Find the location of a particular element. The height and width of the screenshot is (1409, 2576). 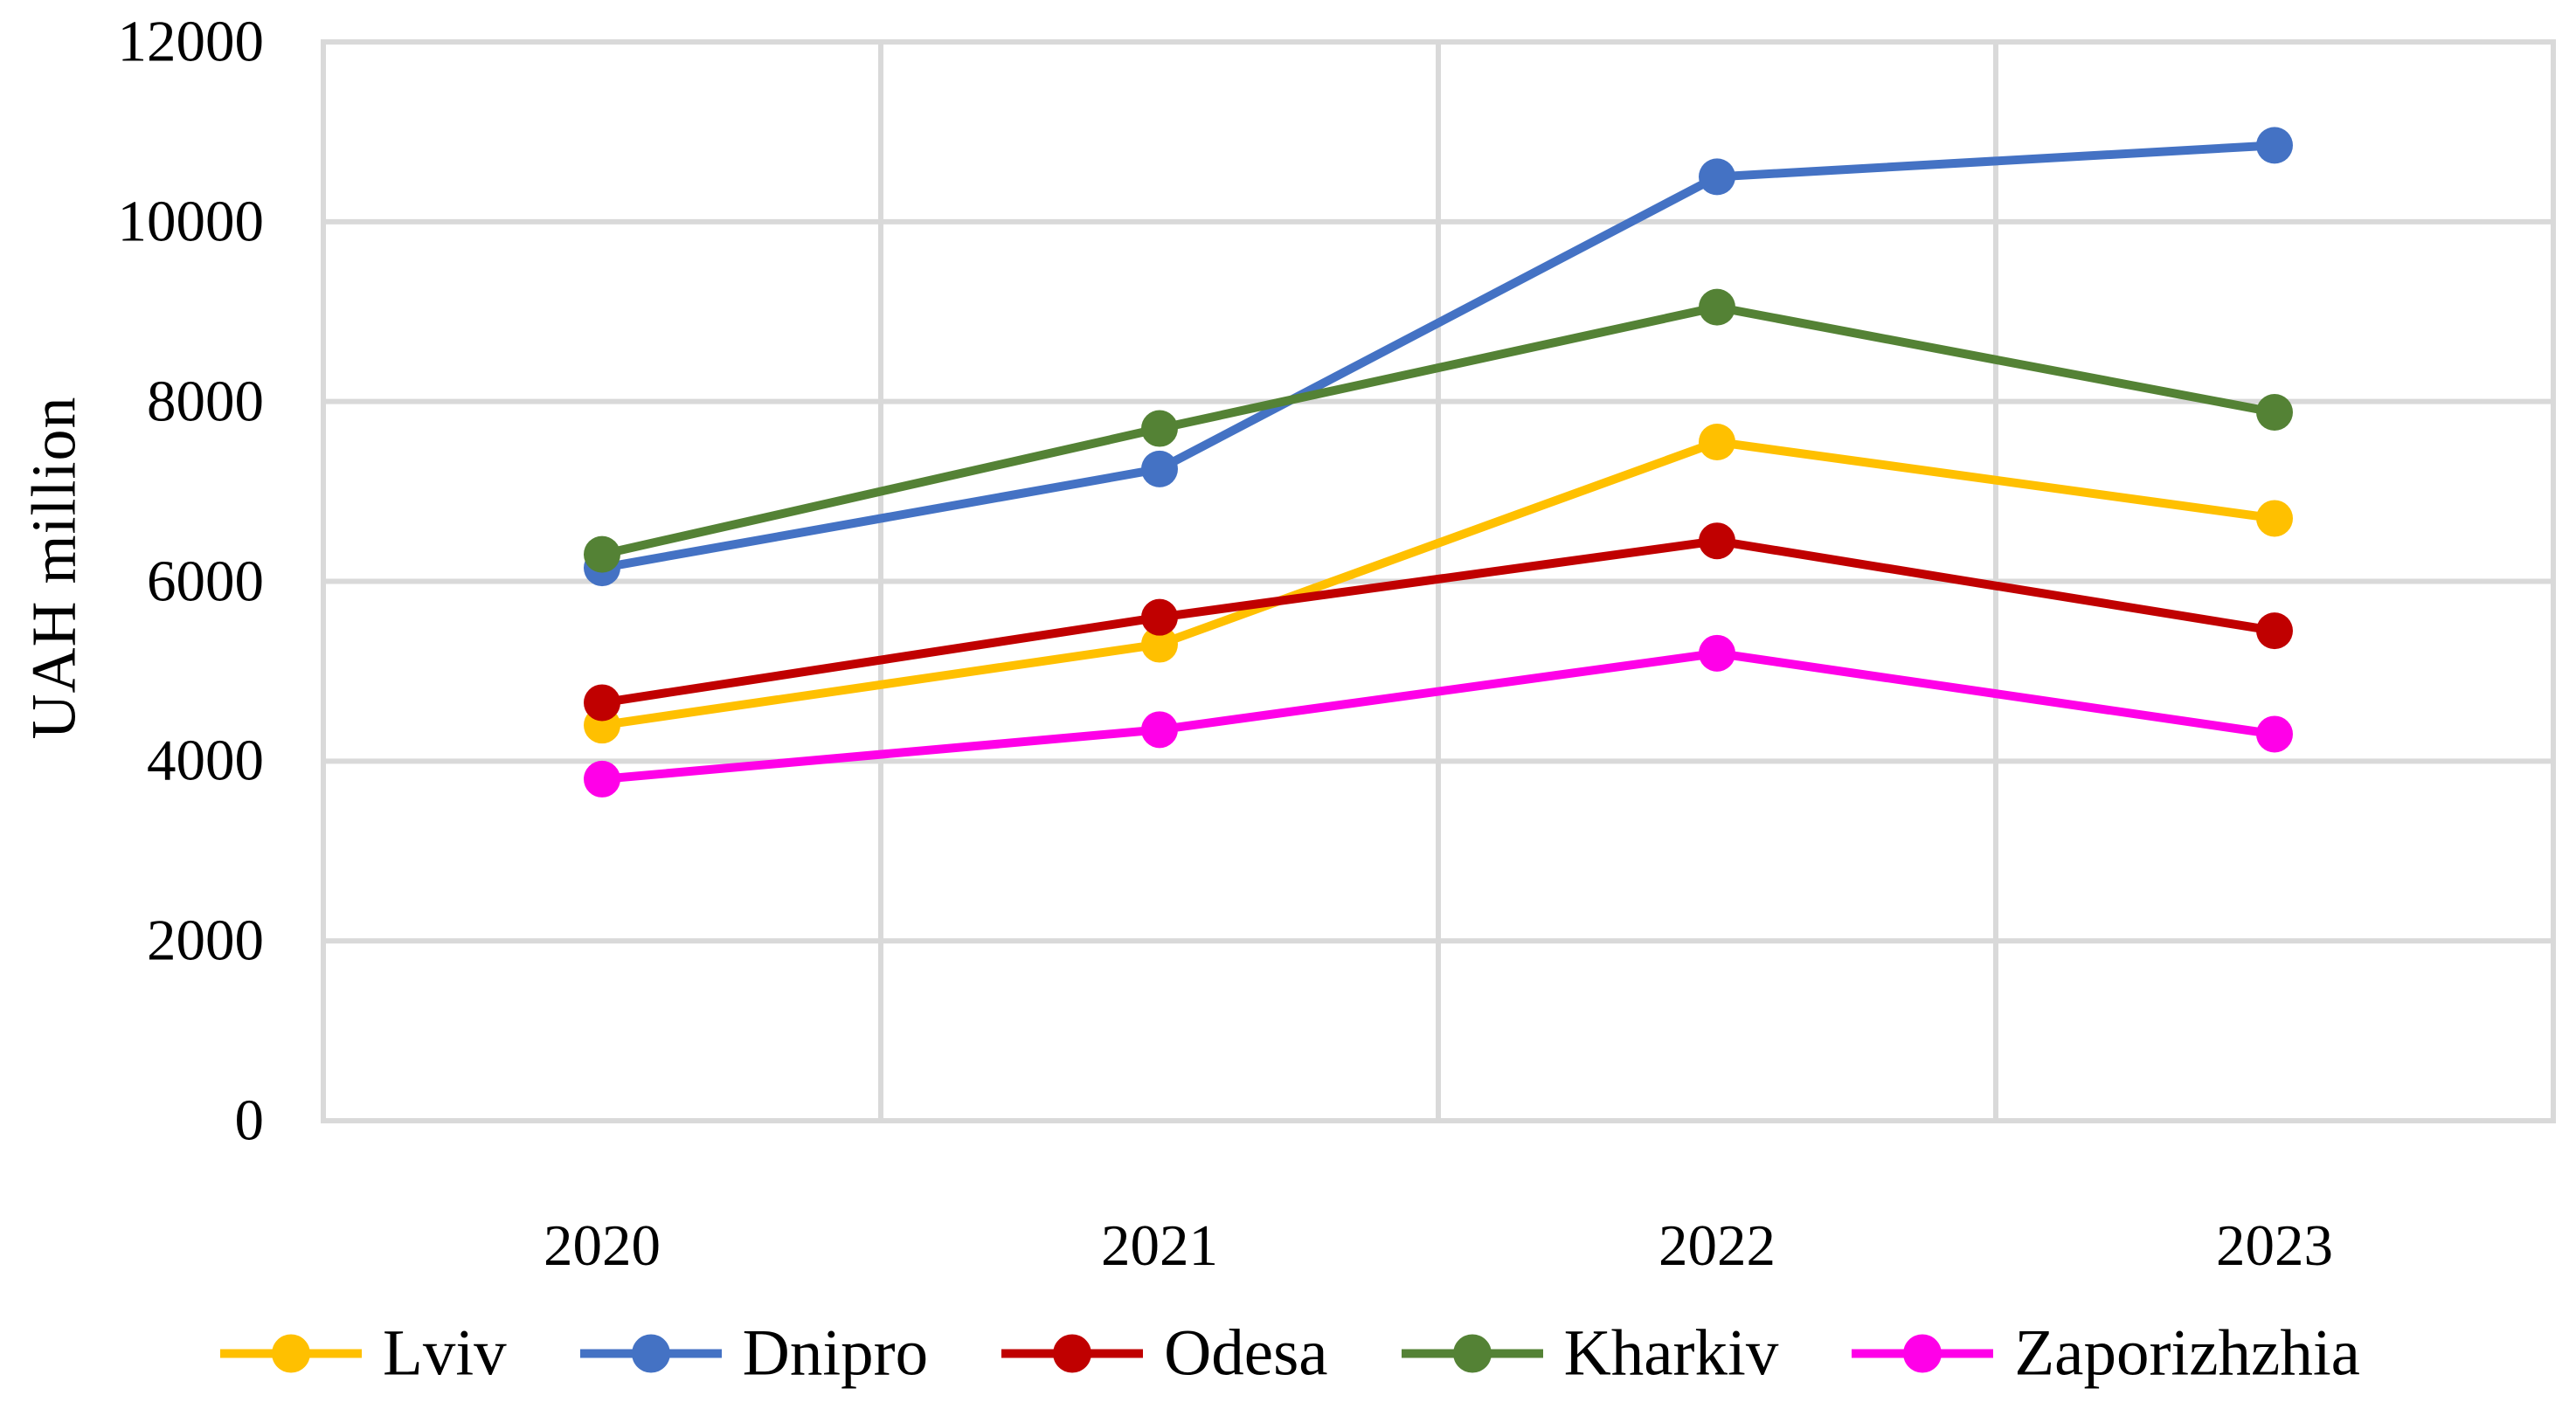

data-point-zaporizhzhia-2021 is located at coordinates (1159, 730).